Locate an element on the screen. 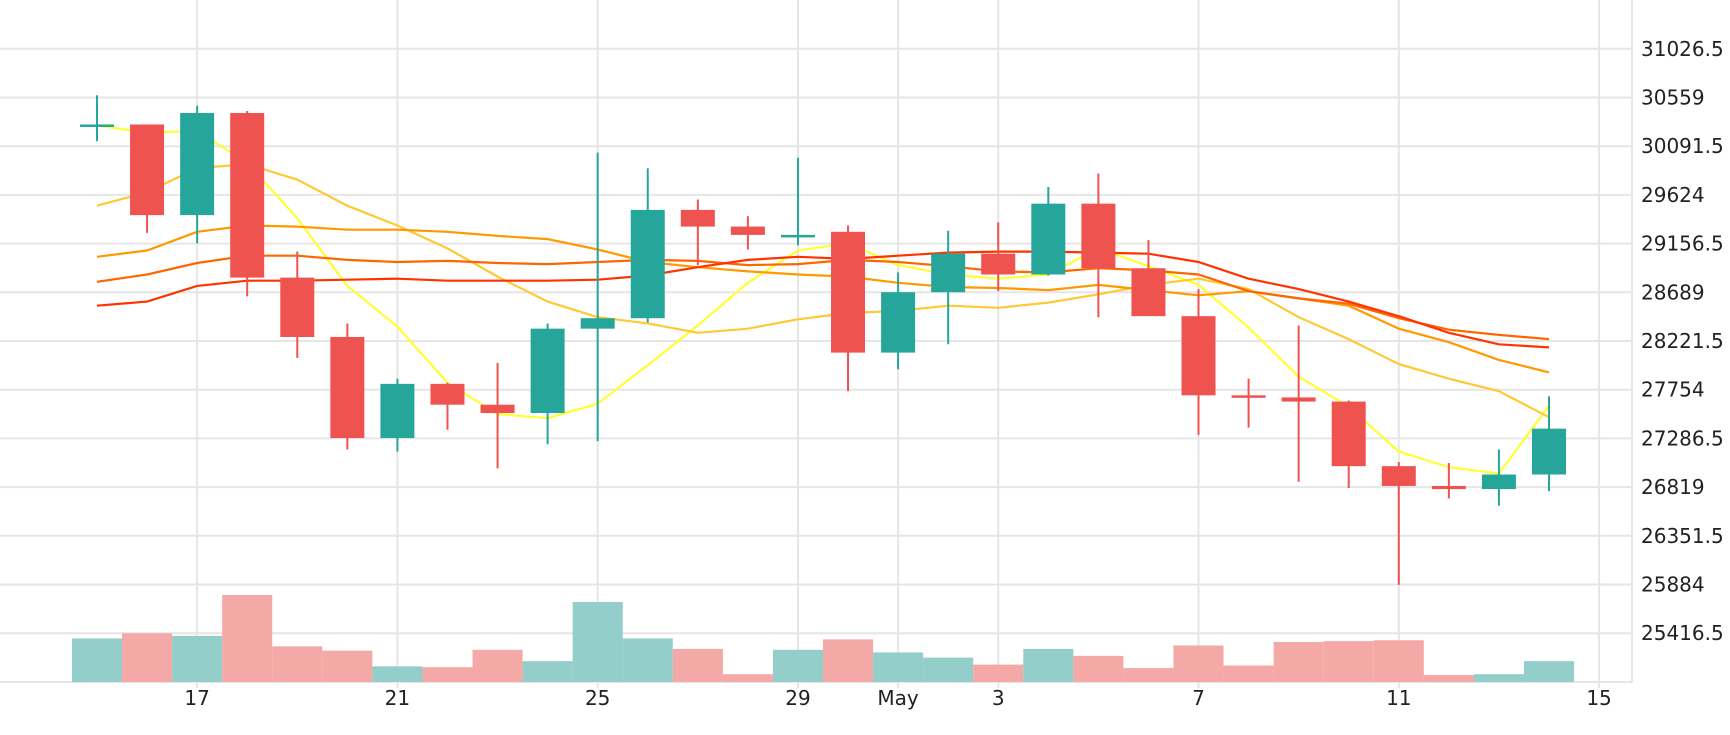 Image resolution: width=1730 pixels, height=735 pixels. y-tick-label: 28221.5 is located at coordinates (1682, 341).